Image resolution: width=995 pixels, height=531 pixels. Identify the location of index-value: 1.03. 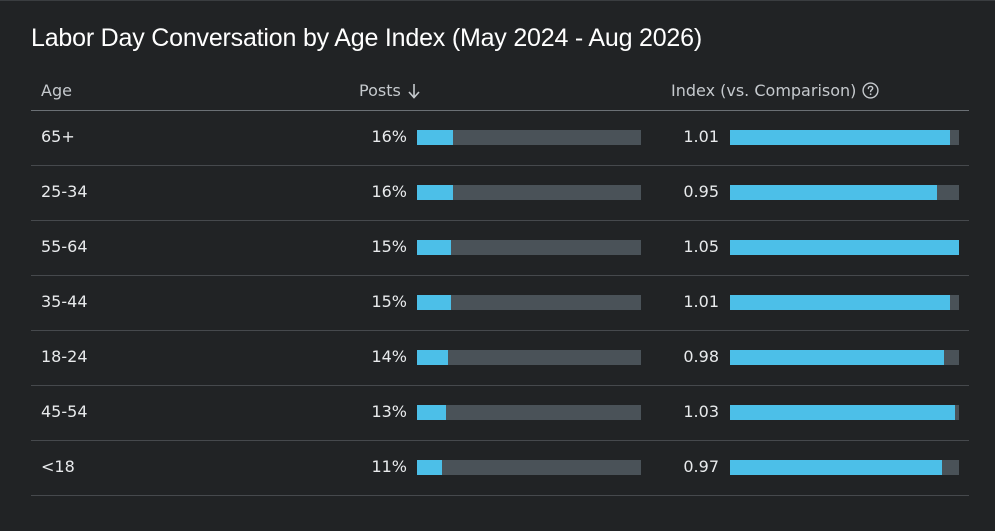
(701, 411).